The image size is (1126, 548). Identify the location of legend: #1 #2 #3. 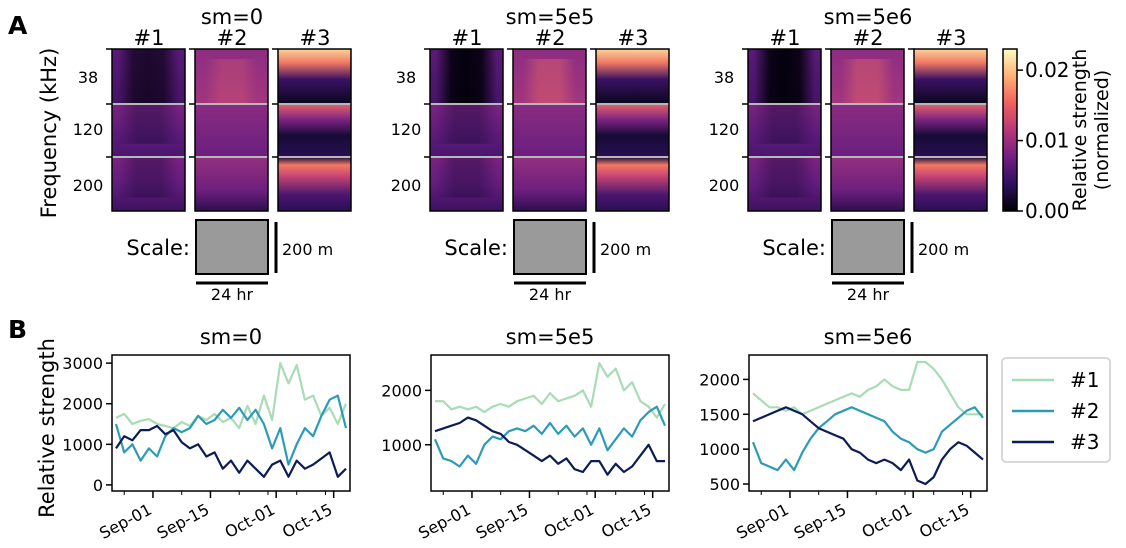
(1056, 410).